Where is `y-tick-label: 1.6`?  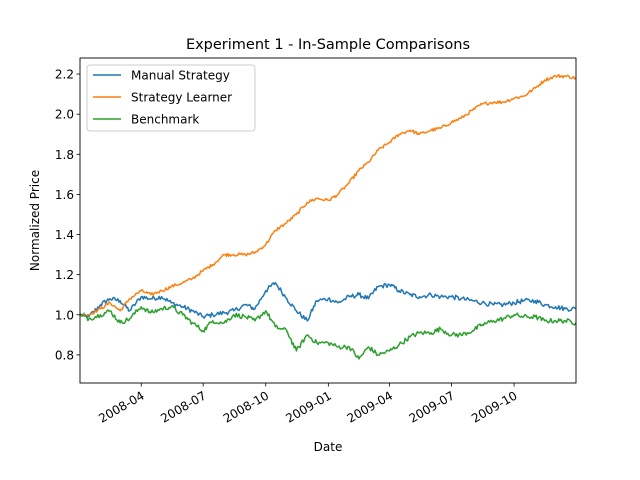
y-tick-label: 1.6 is located at coordinates (64, 195).